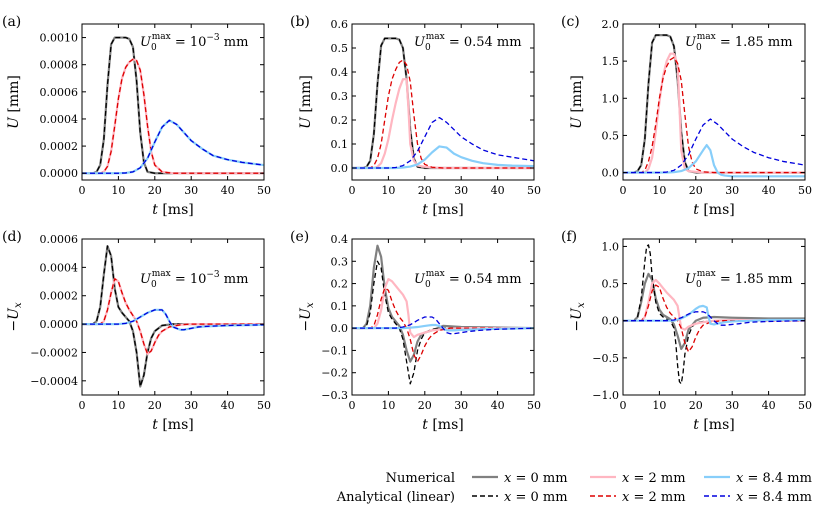 The height and width of the screenshot is (519, 830). What do you see at coordinates (340, 24) in the screenshot?
I see `y-tick-label: 0.6` at bounding box center [340, 24].